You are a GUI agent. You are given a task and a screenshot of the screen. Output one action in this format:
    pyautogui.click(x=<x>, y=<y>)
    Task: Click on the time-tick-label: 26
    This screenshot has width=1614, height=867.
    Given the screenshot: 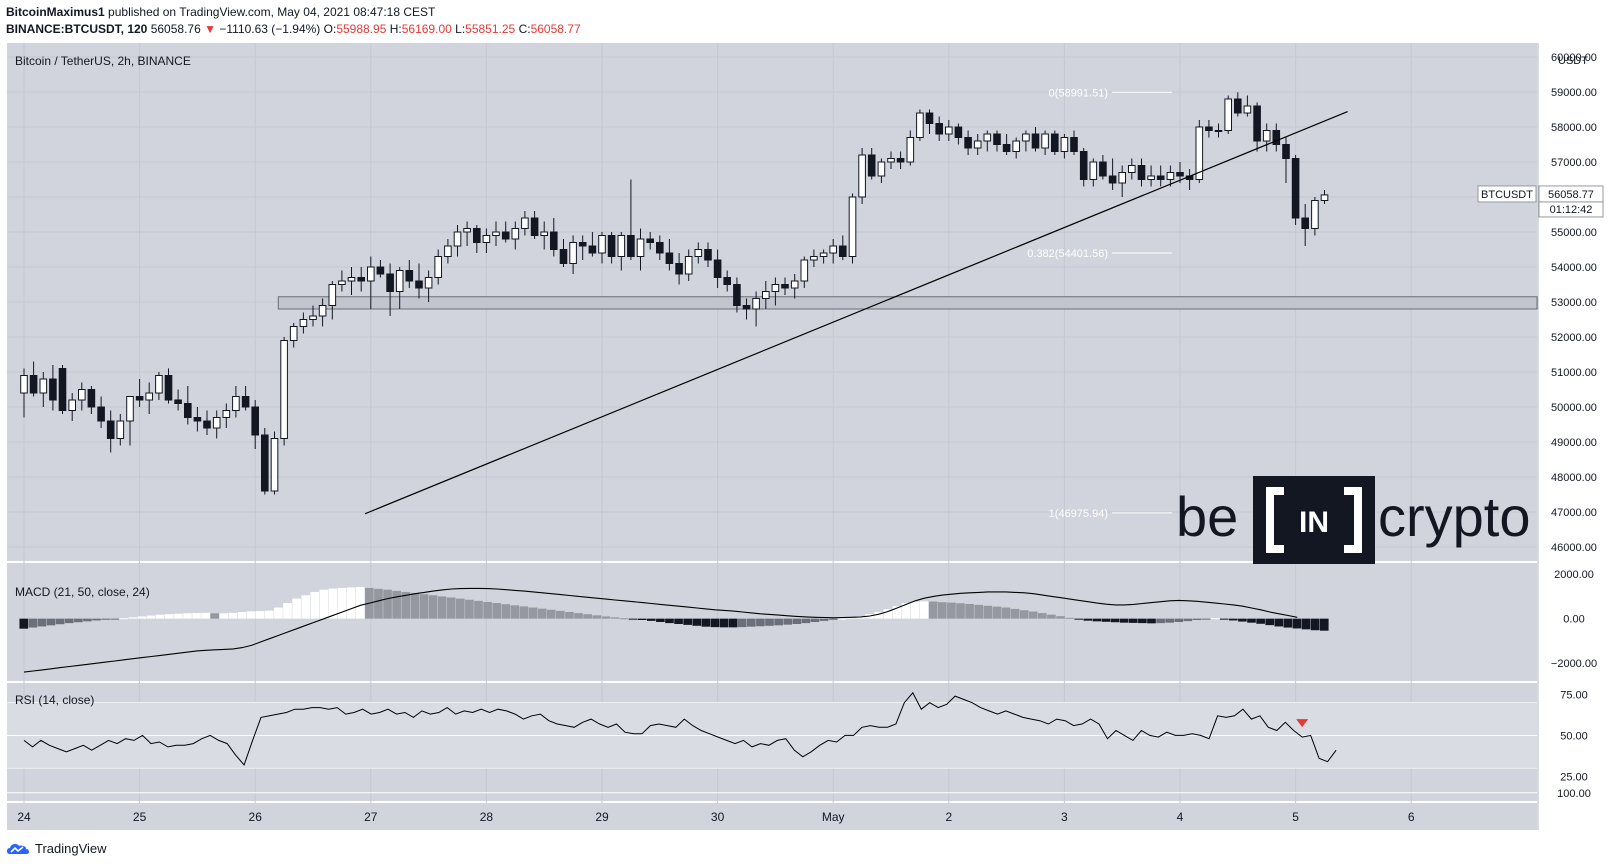 What is the action you would take?
    pyautogui.click(x=256, y=817)
    